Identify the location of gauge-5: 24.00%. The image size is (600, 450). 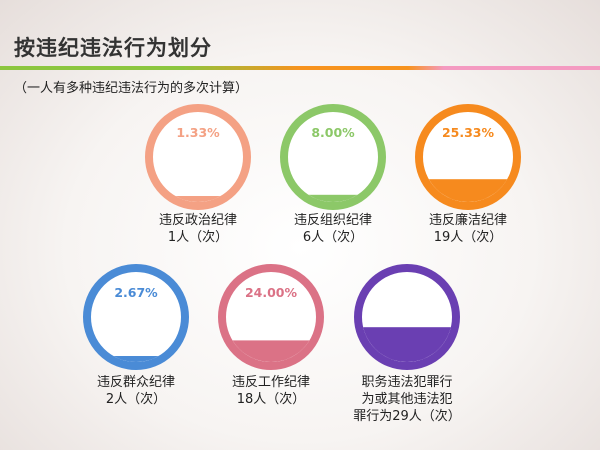
(271, 317).